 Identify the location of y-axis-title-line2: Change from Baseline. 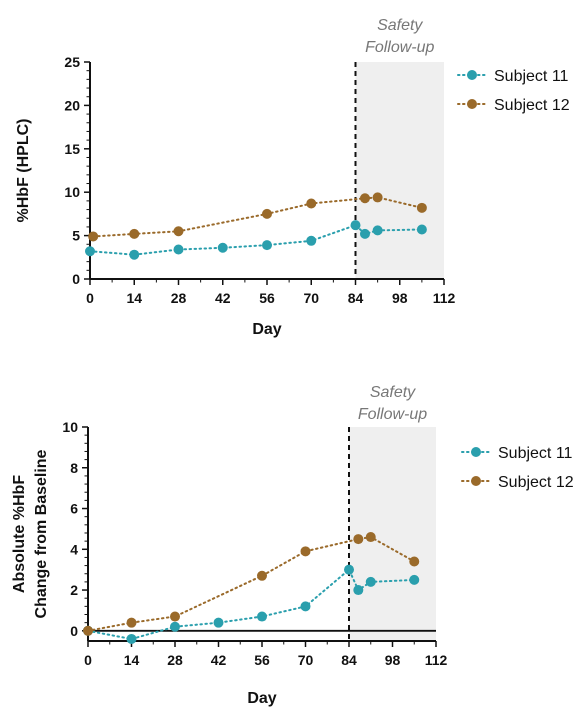
(41, 533).